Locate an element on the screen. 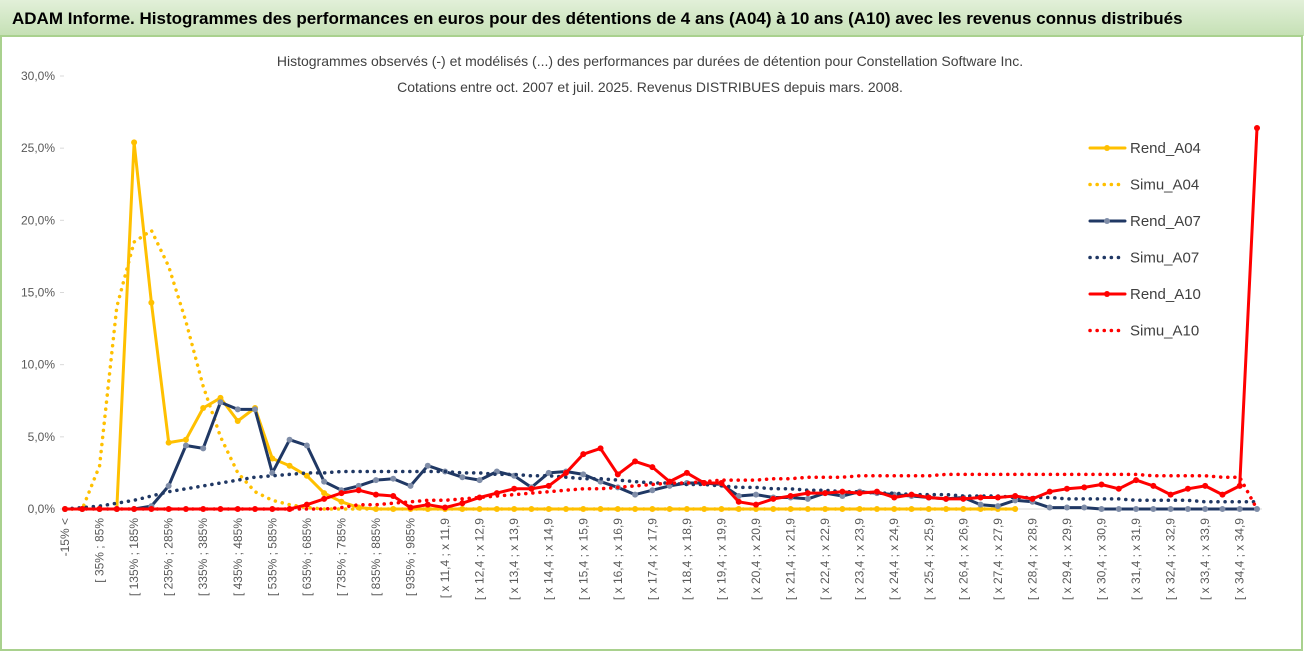  x-tick-label: [ x 32,4 ; x 32,9 is located at coordinates (1171, 559).